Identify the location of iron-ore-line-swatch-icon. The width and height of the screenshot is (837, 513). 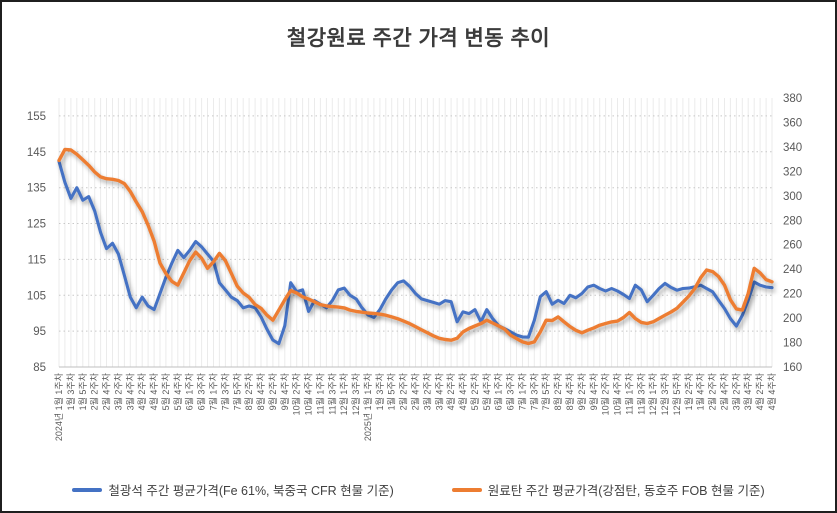
(87, 489).